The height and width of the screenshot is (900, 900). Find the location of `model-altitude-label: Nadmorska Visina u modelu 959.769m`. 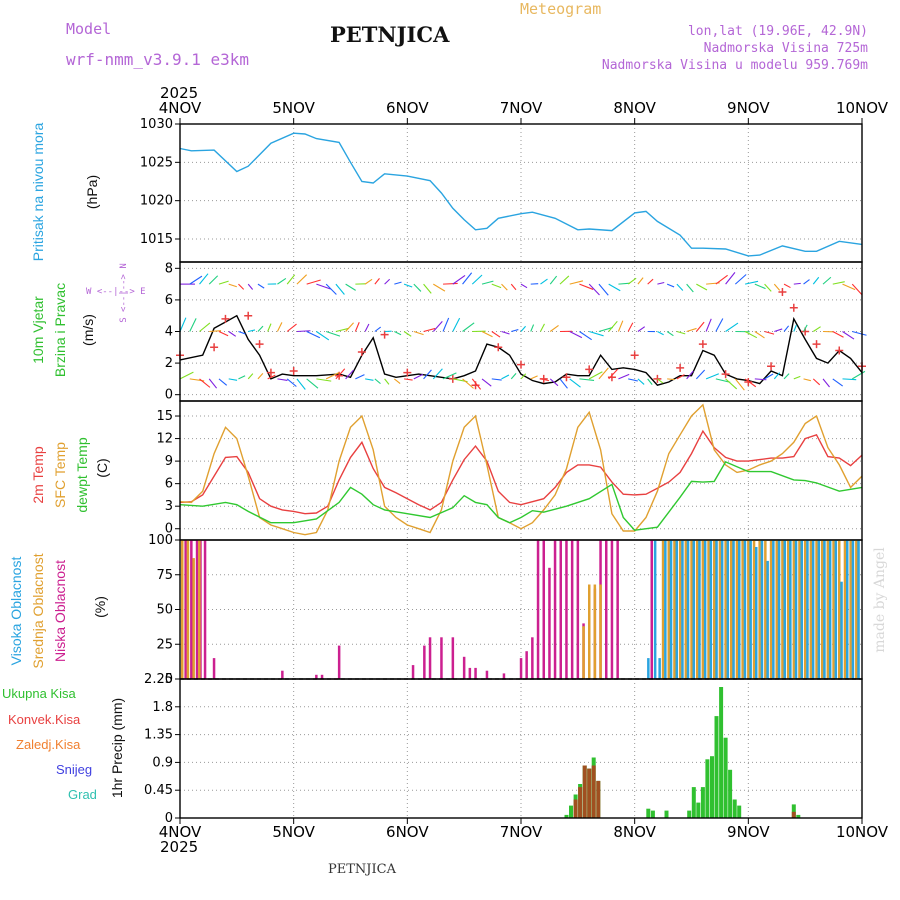

model-altitude-label: Nadmorska Visina u modelu 959.769m is located at coordinates (734, 65).